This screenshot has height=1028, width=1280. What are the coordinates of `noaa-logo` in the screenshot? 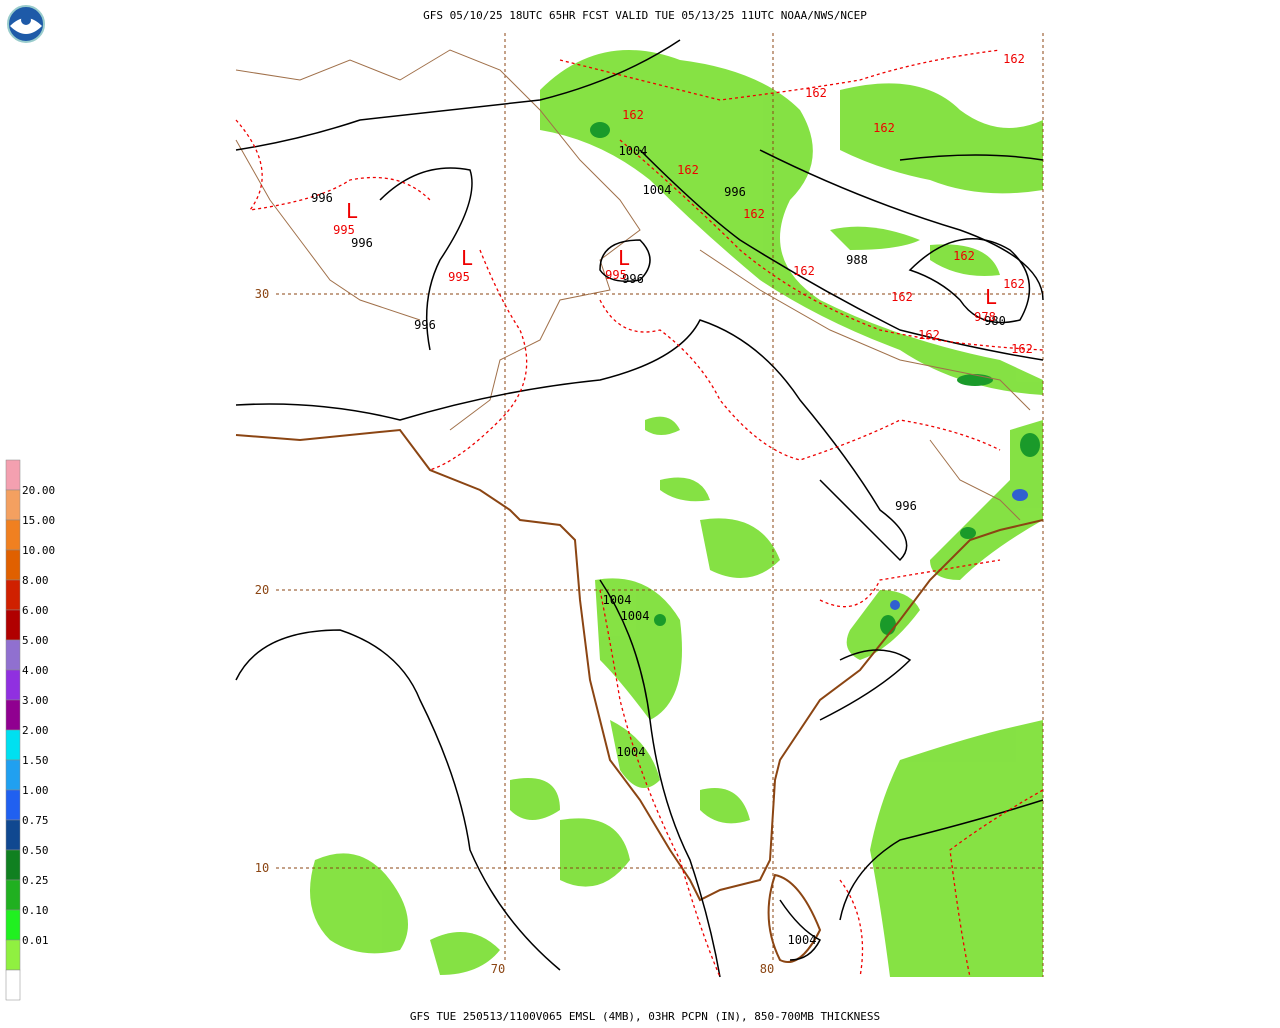 It's located at (26, 24).